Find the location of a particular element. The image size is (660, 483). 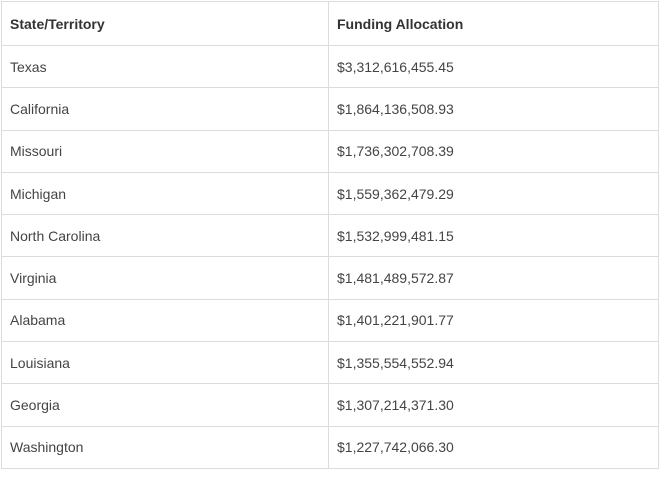

funding-cell: $1,355,554,552.94 is located at coordinates (493, 363).